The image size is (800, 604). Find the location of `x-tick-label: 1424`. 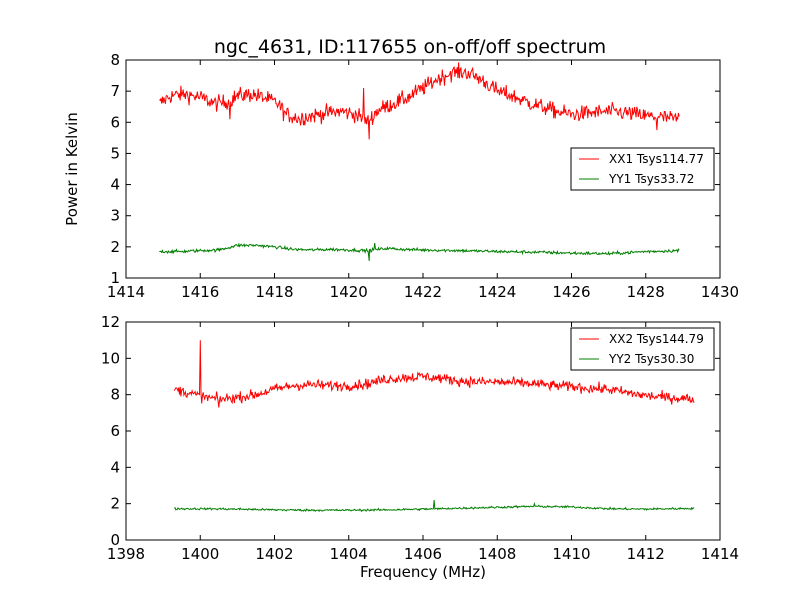

x-tick-label: 1424 is located at coordinates (497, 292).